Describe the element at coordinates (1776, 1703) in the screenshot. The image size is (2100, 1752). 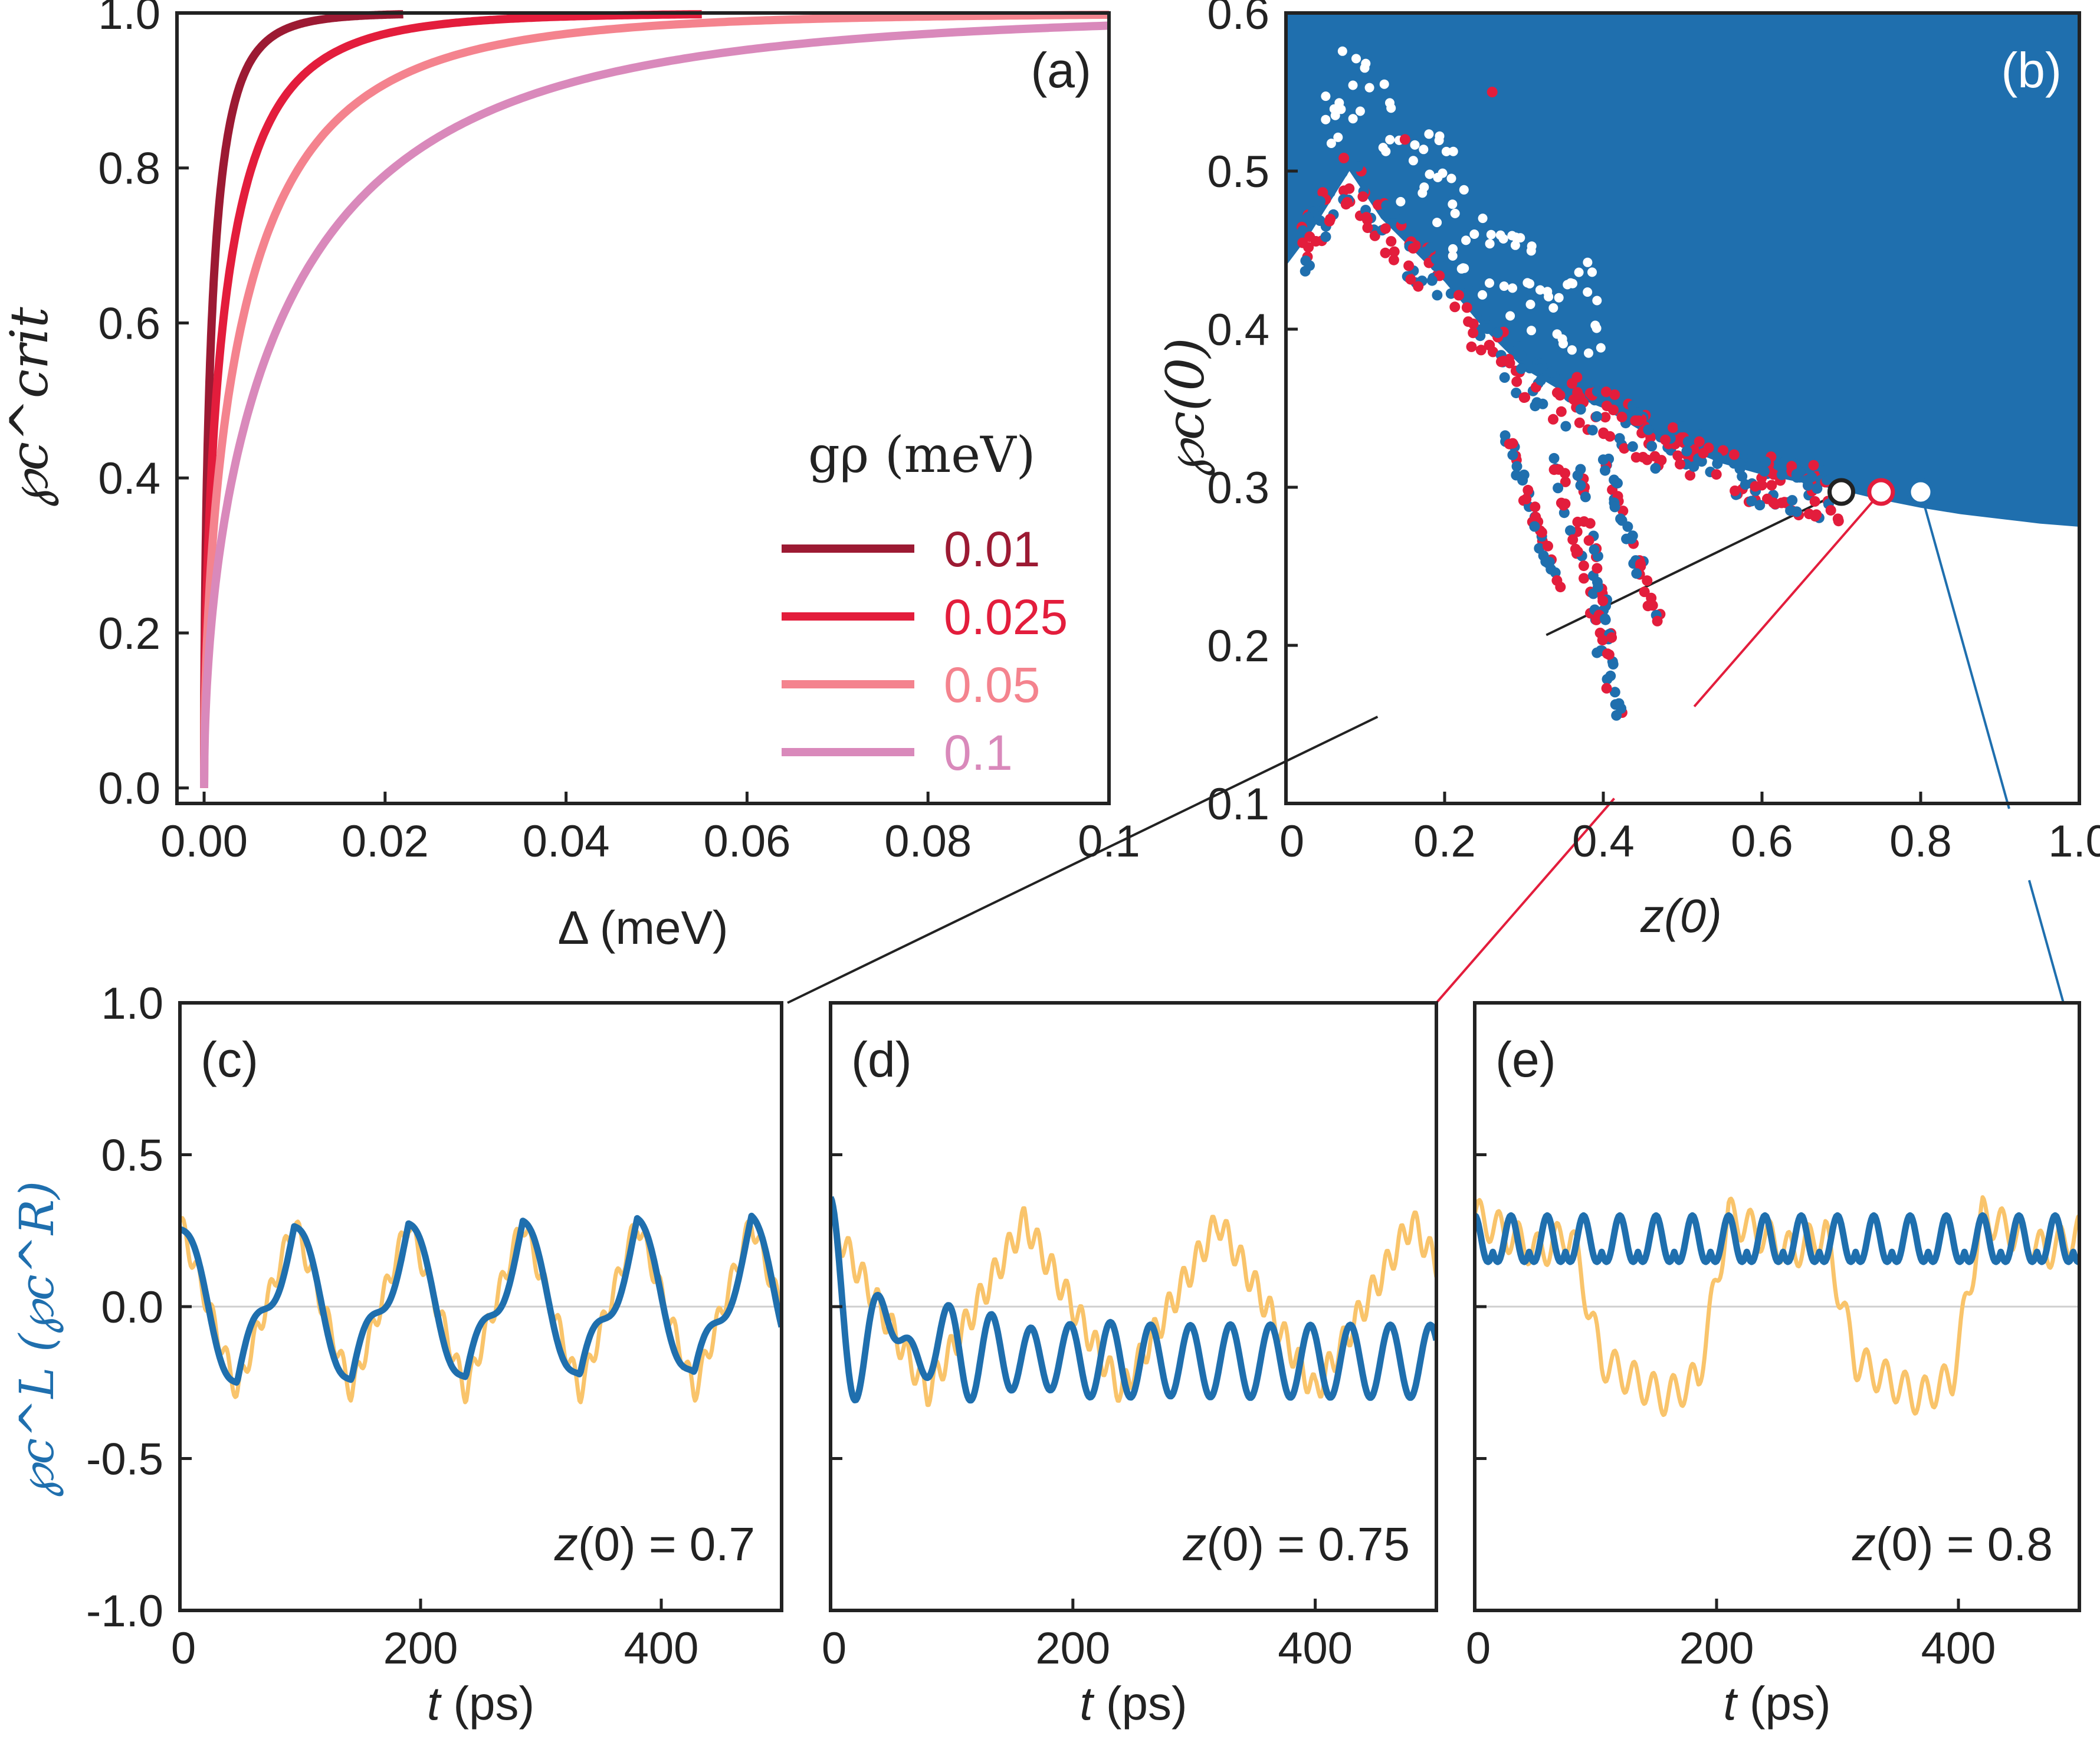
I see `panelE-xlabel: t (ps)` at that location.